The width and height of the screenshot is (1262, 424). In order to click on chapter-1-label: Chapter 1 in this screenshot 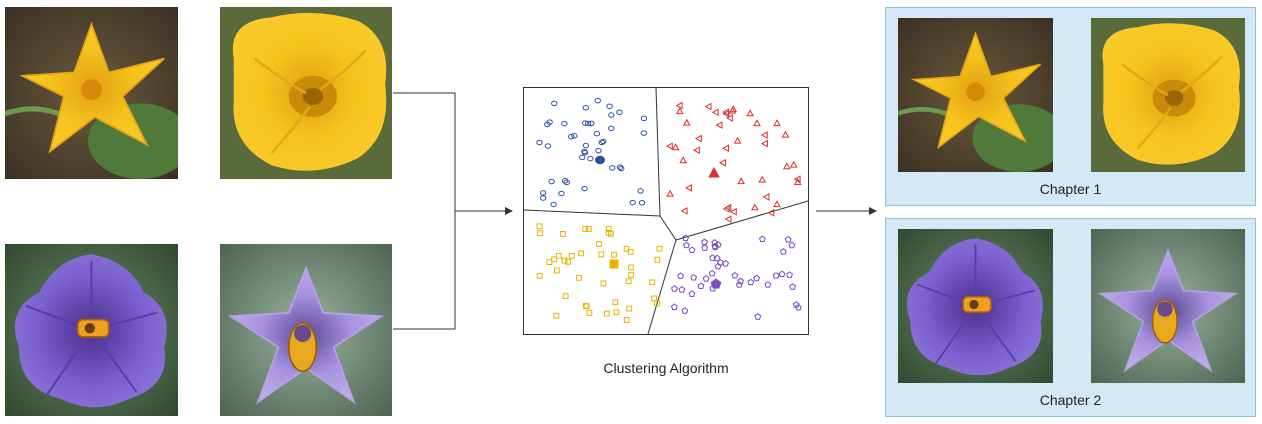, I will do `click(1070, 189)`.